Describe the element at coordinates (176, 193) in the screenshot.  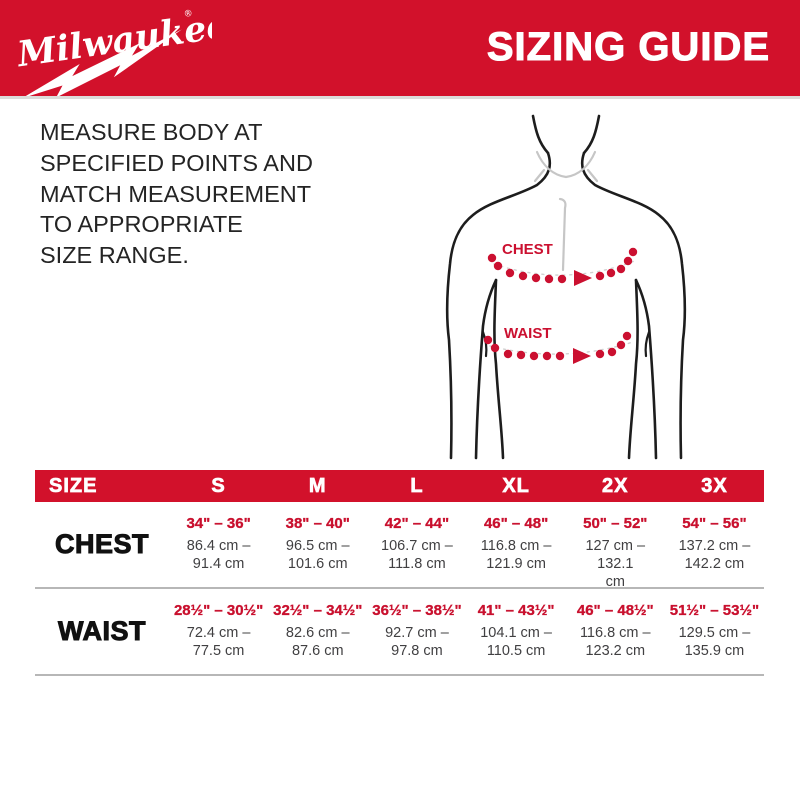
I see `intro-line: MATCH MEASUREMENT` at that location.